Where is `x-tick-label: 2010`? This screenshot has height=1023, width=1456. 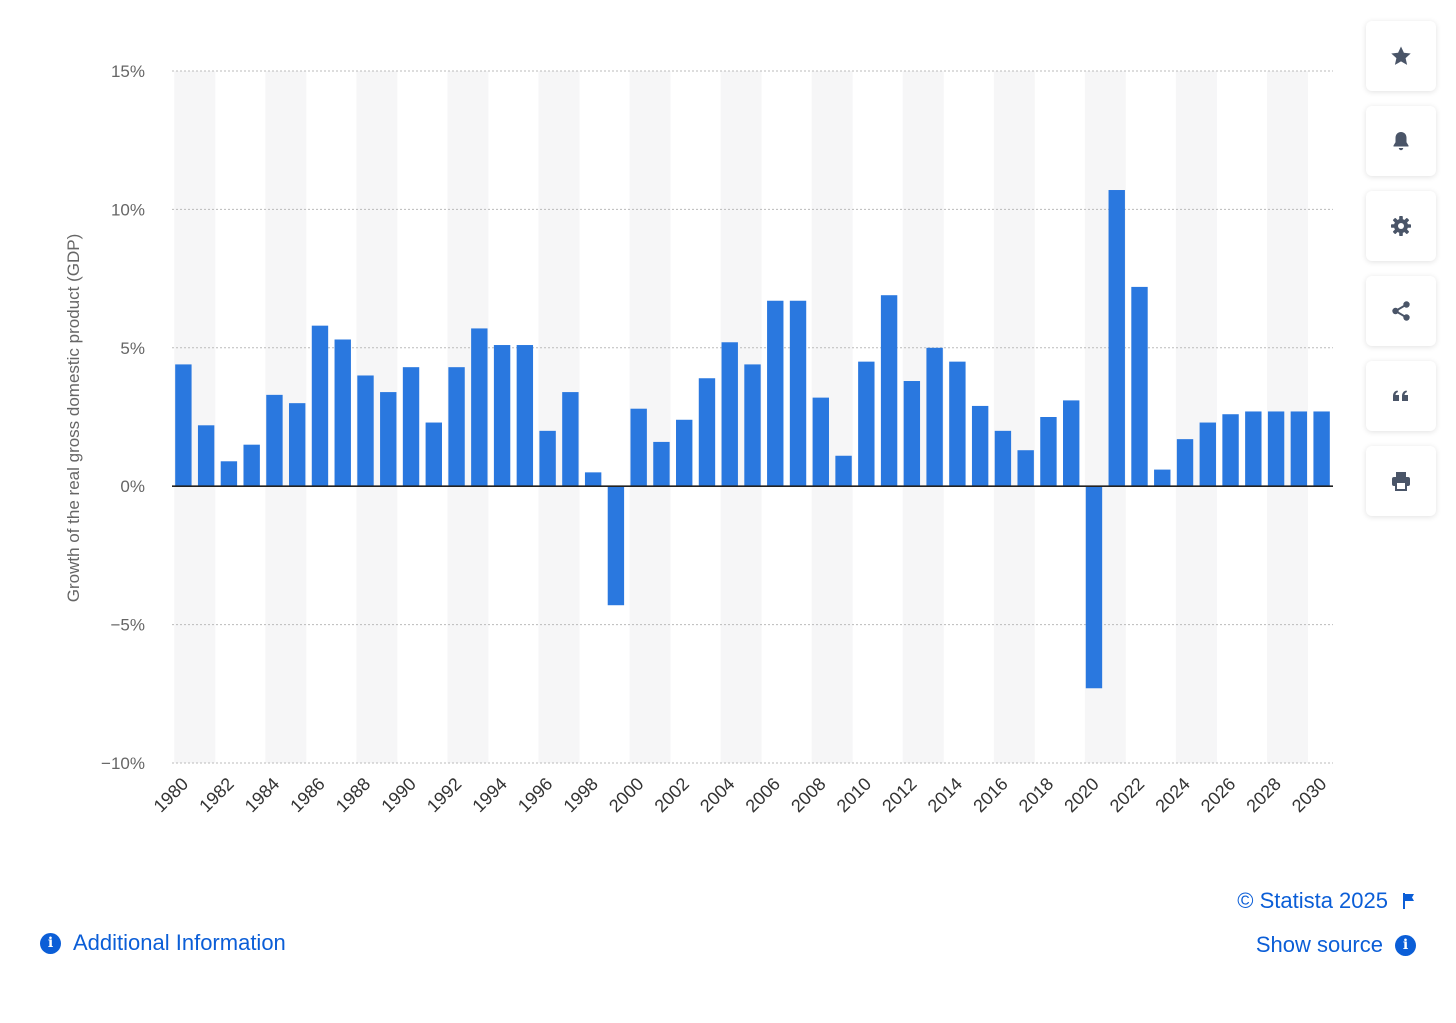
x-tick-label: 2010 is located at coordinates (854, 795).